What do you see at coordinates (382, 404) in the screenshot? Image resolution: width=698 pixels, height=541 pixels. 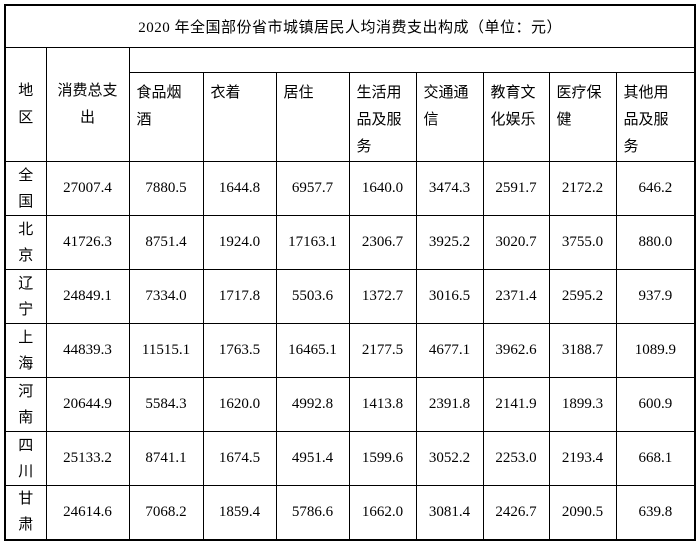 I see `value-cell: 1413.8` at bounding box center [382, 404].